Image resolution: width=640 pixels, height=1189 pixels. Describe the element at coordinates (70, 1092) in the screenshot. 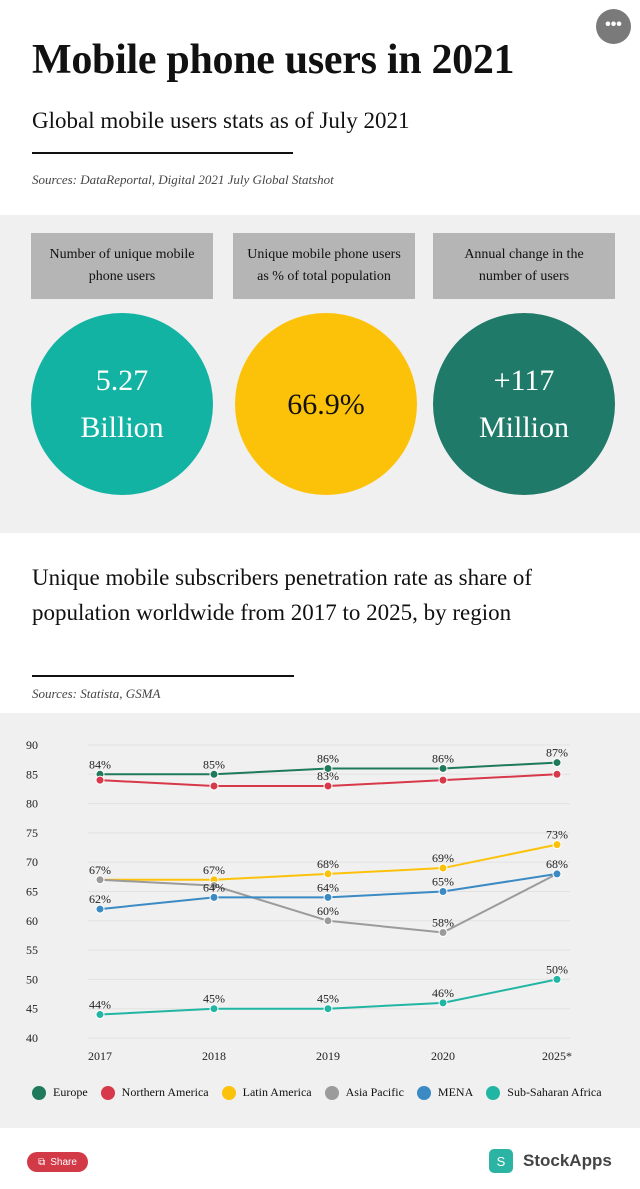

I see `legend-label: Europe` at that location.